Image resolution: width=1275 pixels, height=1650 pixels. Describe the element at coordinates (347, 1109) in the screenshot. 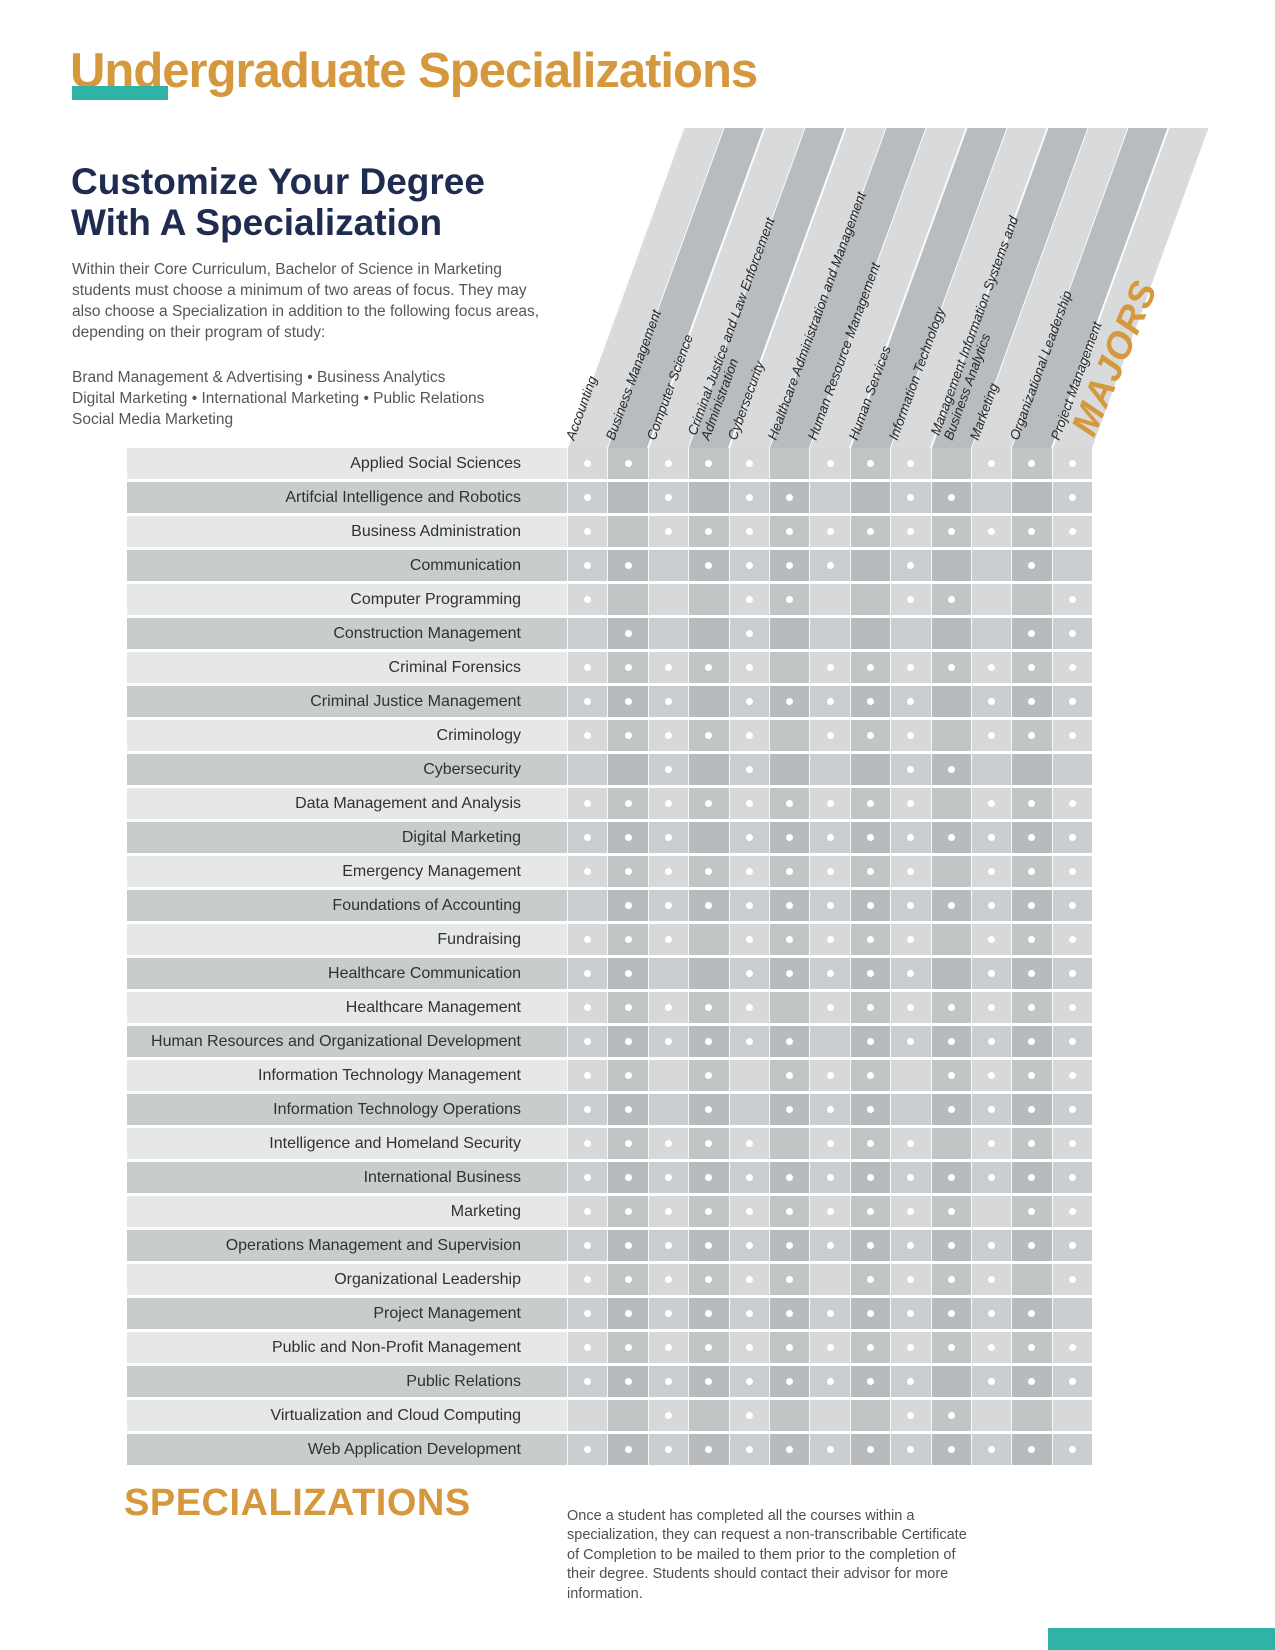

I see `specialization-label: Information Technology Operations` at that location.